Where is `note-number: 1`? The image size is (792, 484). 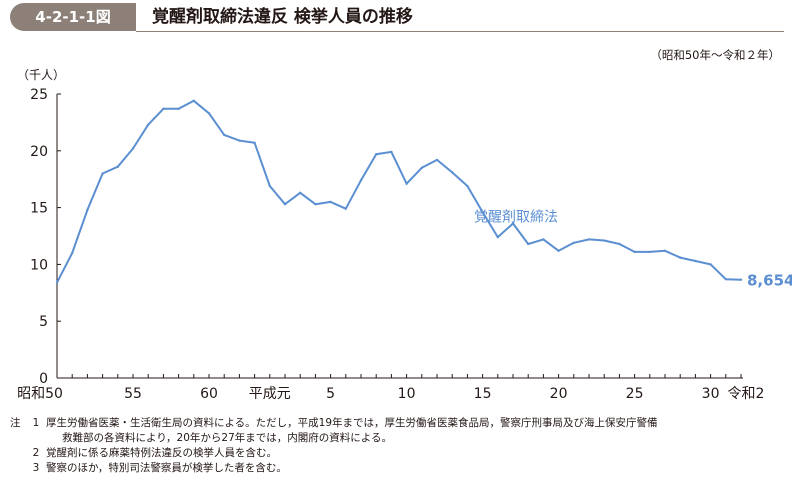 note-number: 1 is located at coordinates (36, 423).